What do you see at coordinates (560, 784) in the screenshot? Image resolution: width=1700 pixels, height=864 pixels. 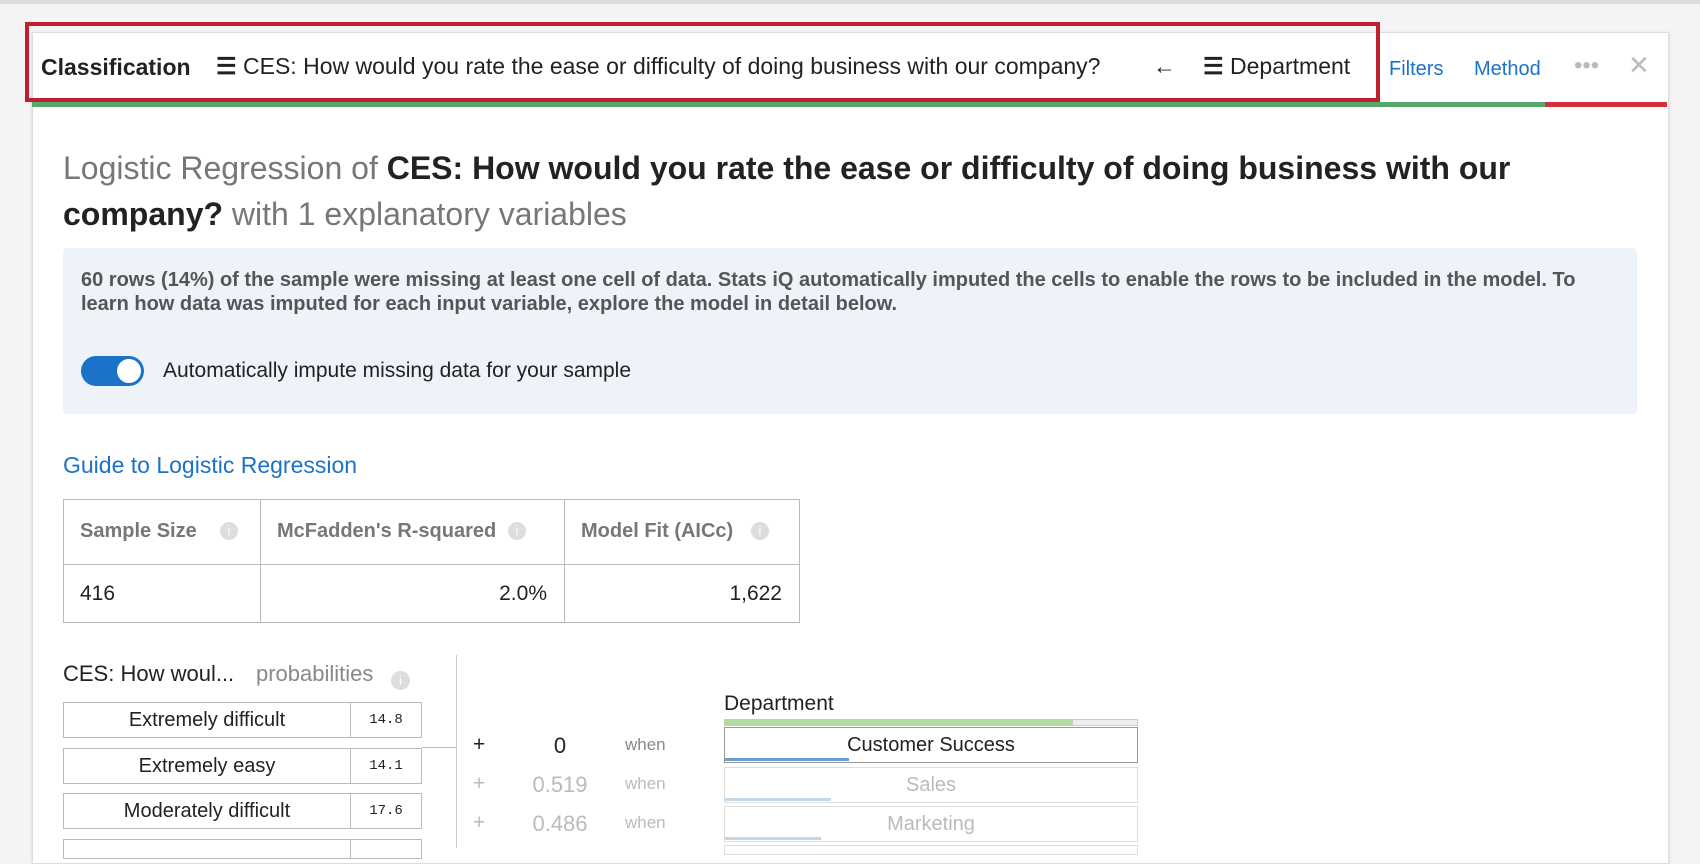 I see `coefficient: 0.519` at bounding box center [560, 784].